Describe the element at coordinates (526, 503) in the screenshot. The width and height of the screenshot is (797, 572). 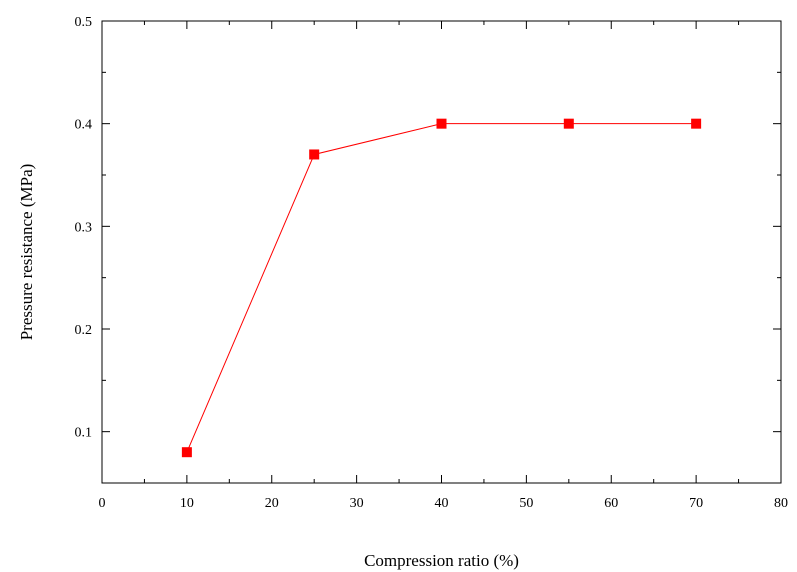
I see `x-tick-label: 50` at that location.